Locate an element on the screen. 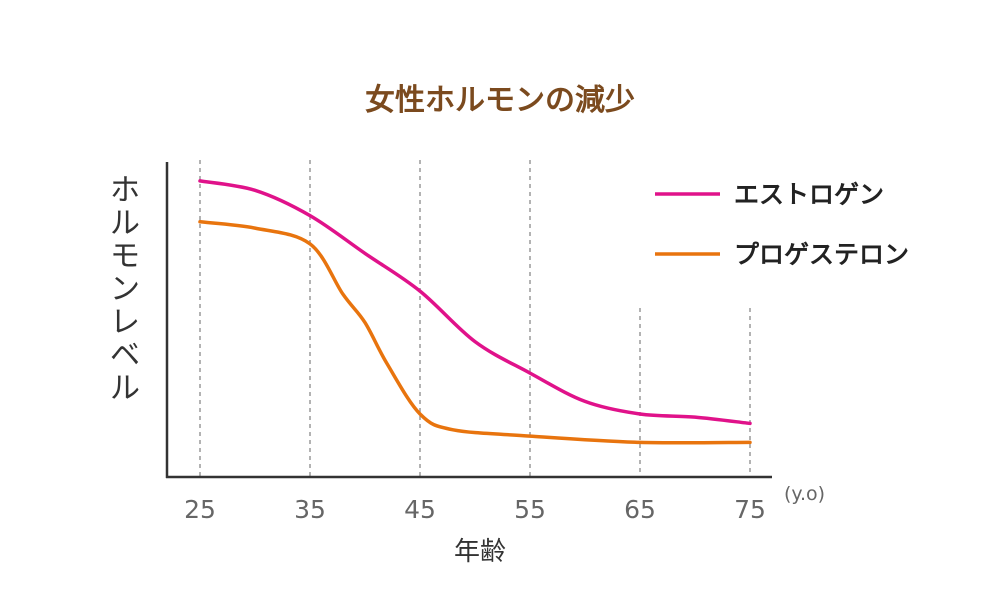 This screenshot has width=1000, height=600. x-tick-label: 55 is located at coordinates (530, 509).